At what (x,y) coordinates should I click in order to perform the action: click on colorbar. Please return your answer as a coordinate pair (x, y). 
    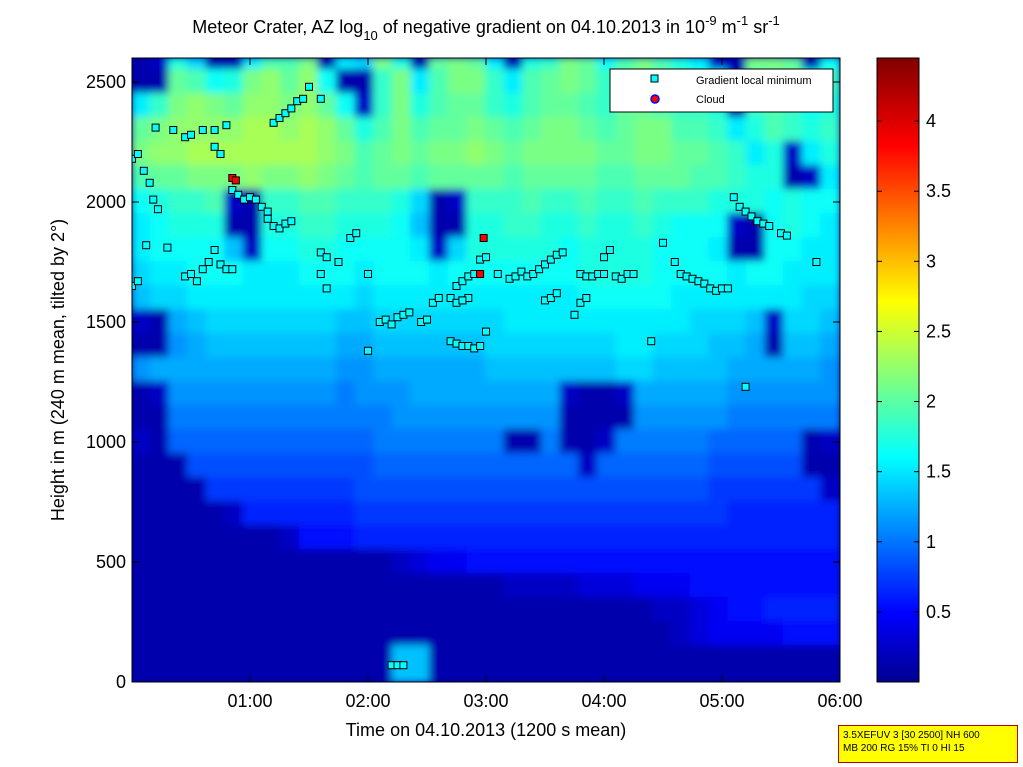
    Looking at the image, I should click on (898, 370).